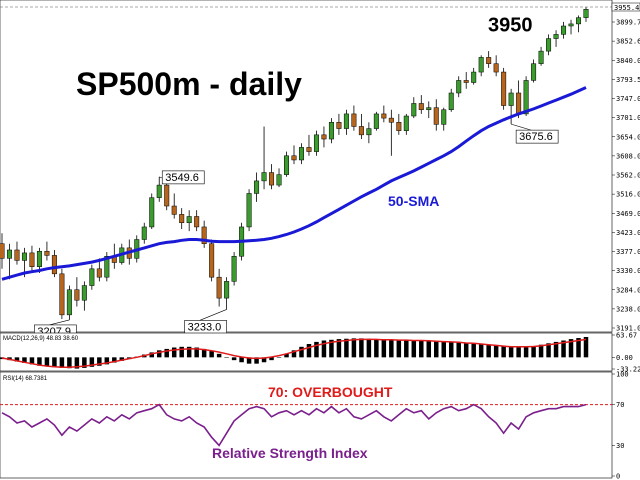 The width and height of the screenshot is (640, 480). Describe the element at coordinates (628, 42) in the screenshot. I see `price-tick-label: 3852.6` at that location.